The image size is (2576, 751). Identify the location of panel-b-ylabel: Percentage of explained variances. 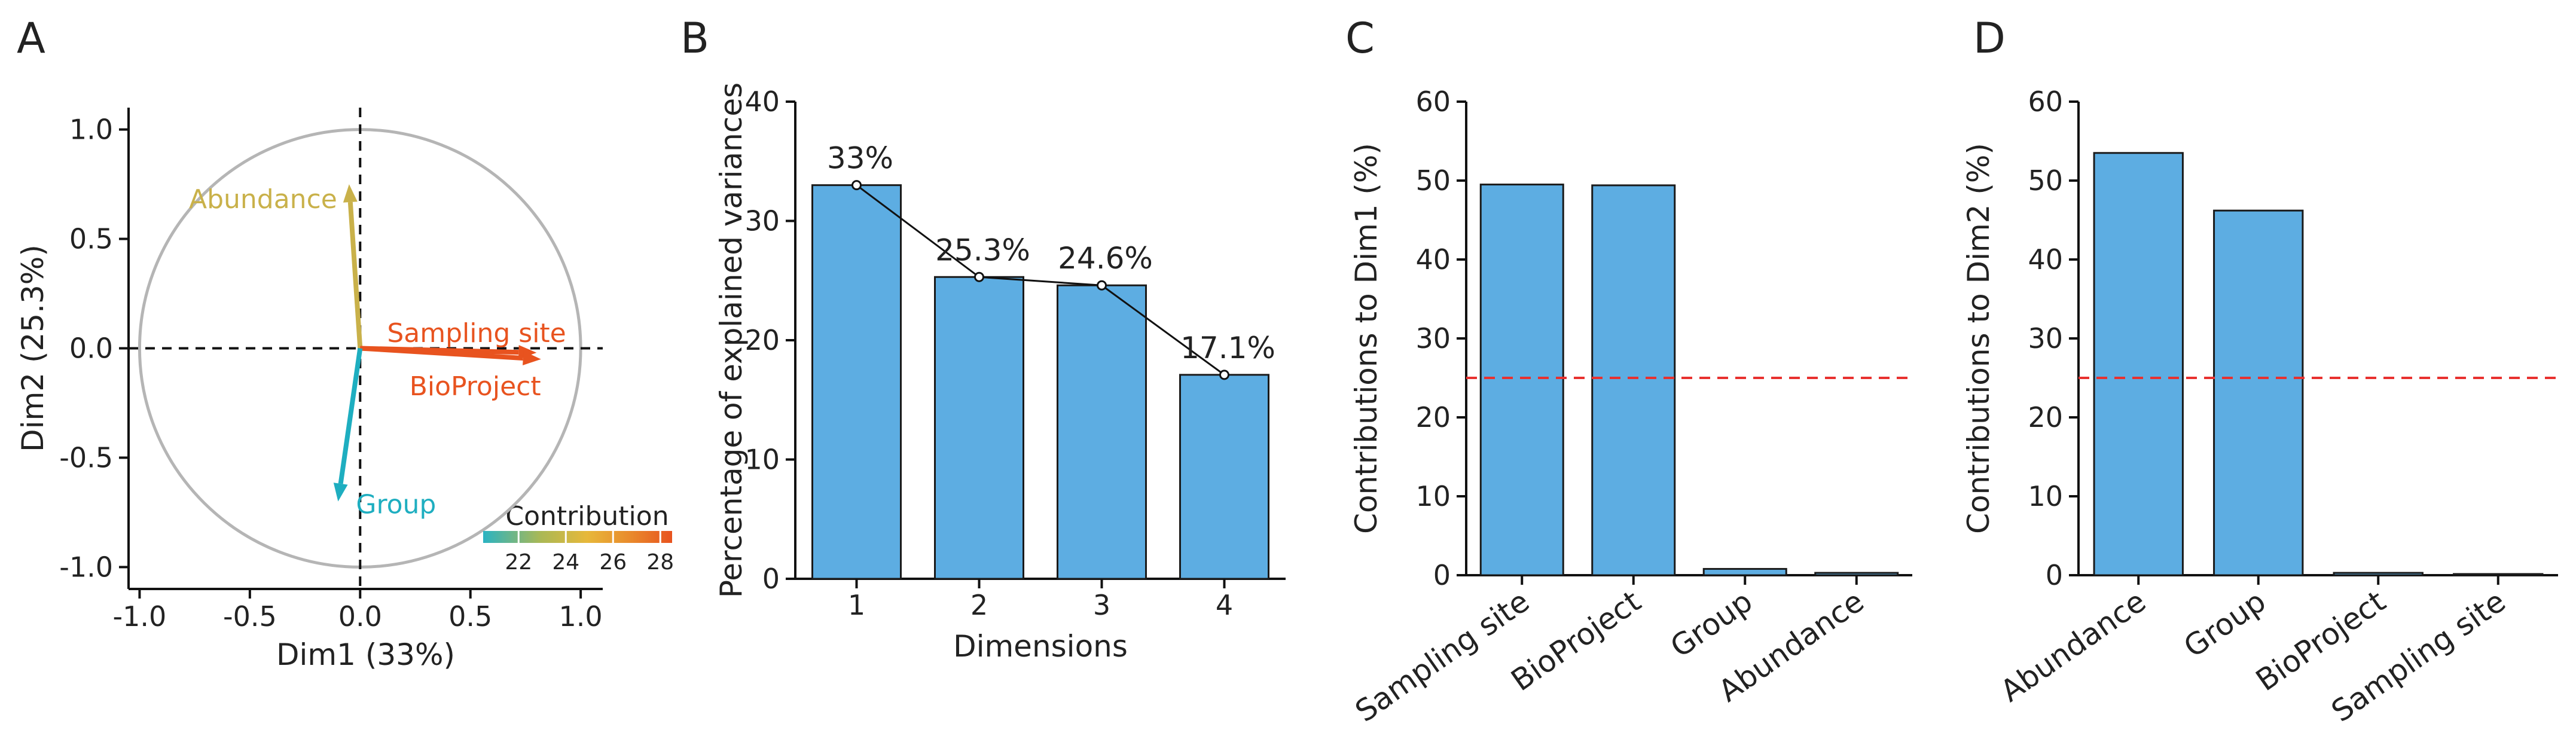
(731, 340).